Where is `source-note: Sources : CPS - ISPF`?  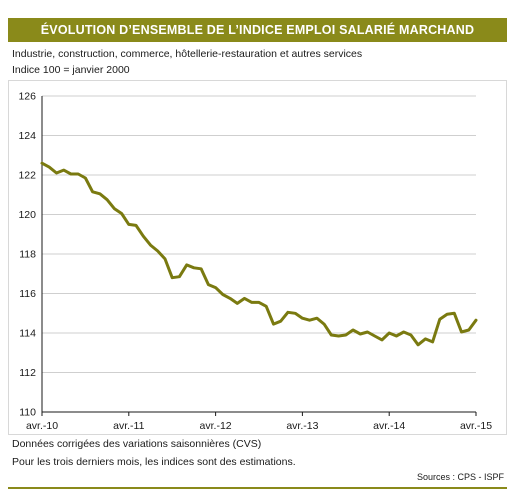
source-note: Sources : CPS - ISPF is located at coordinates (460, 477).